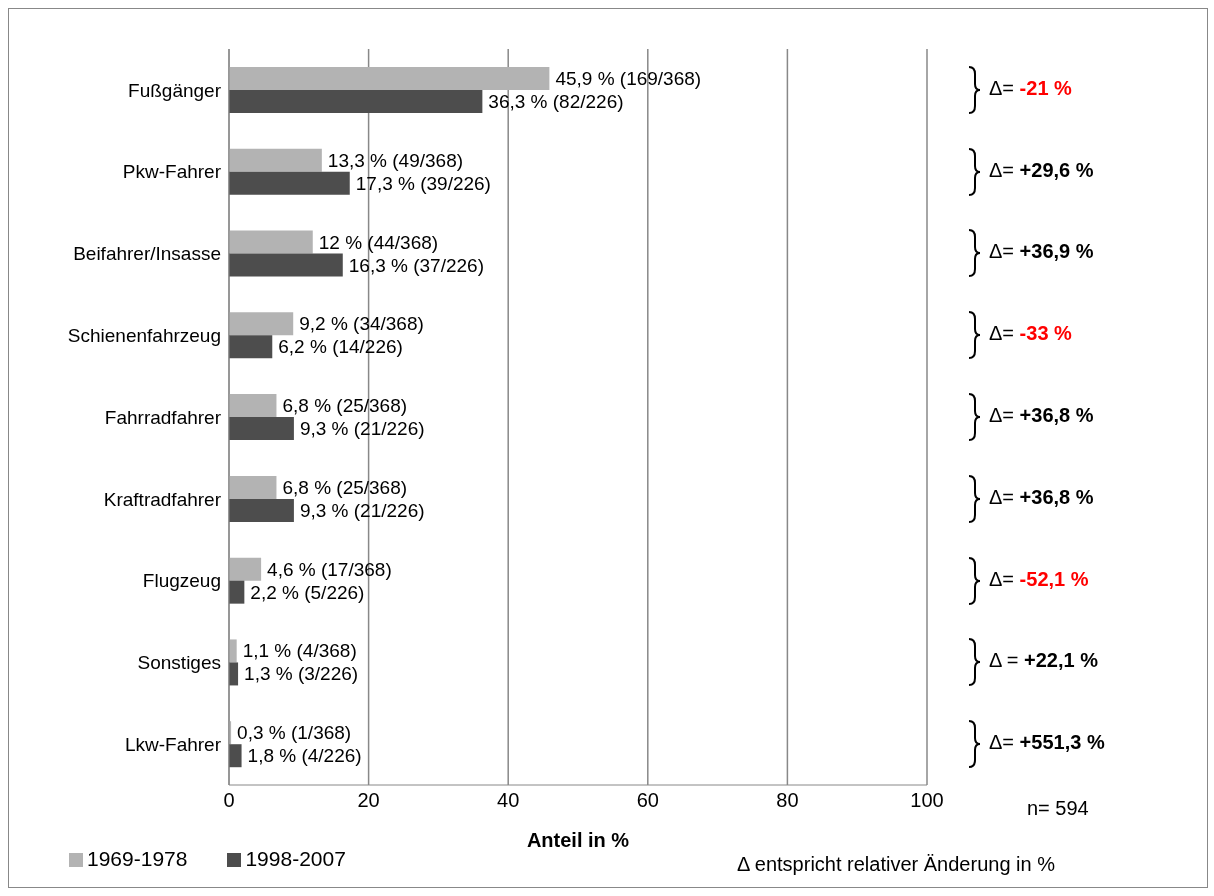 This screenshot has height=896, width=1214. I want to click on y-tick-label: Flugzeug, so click(181, 581).